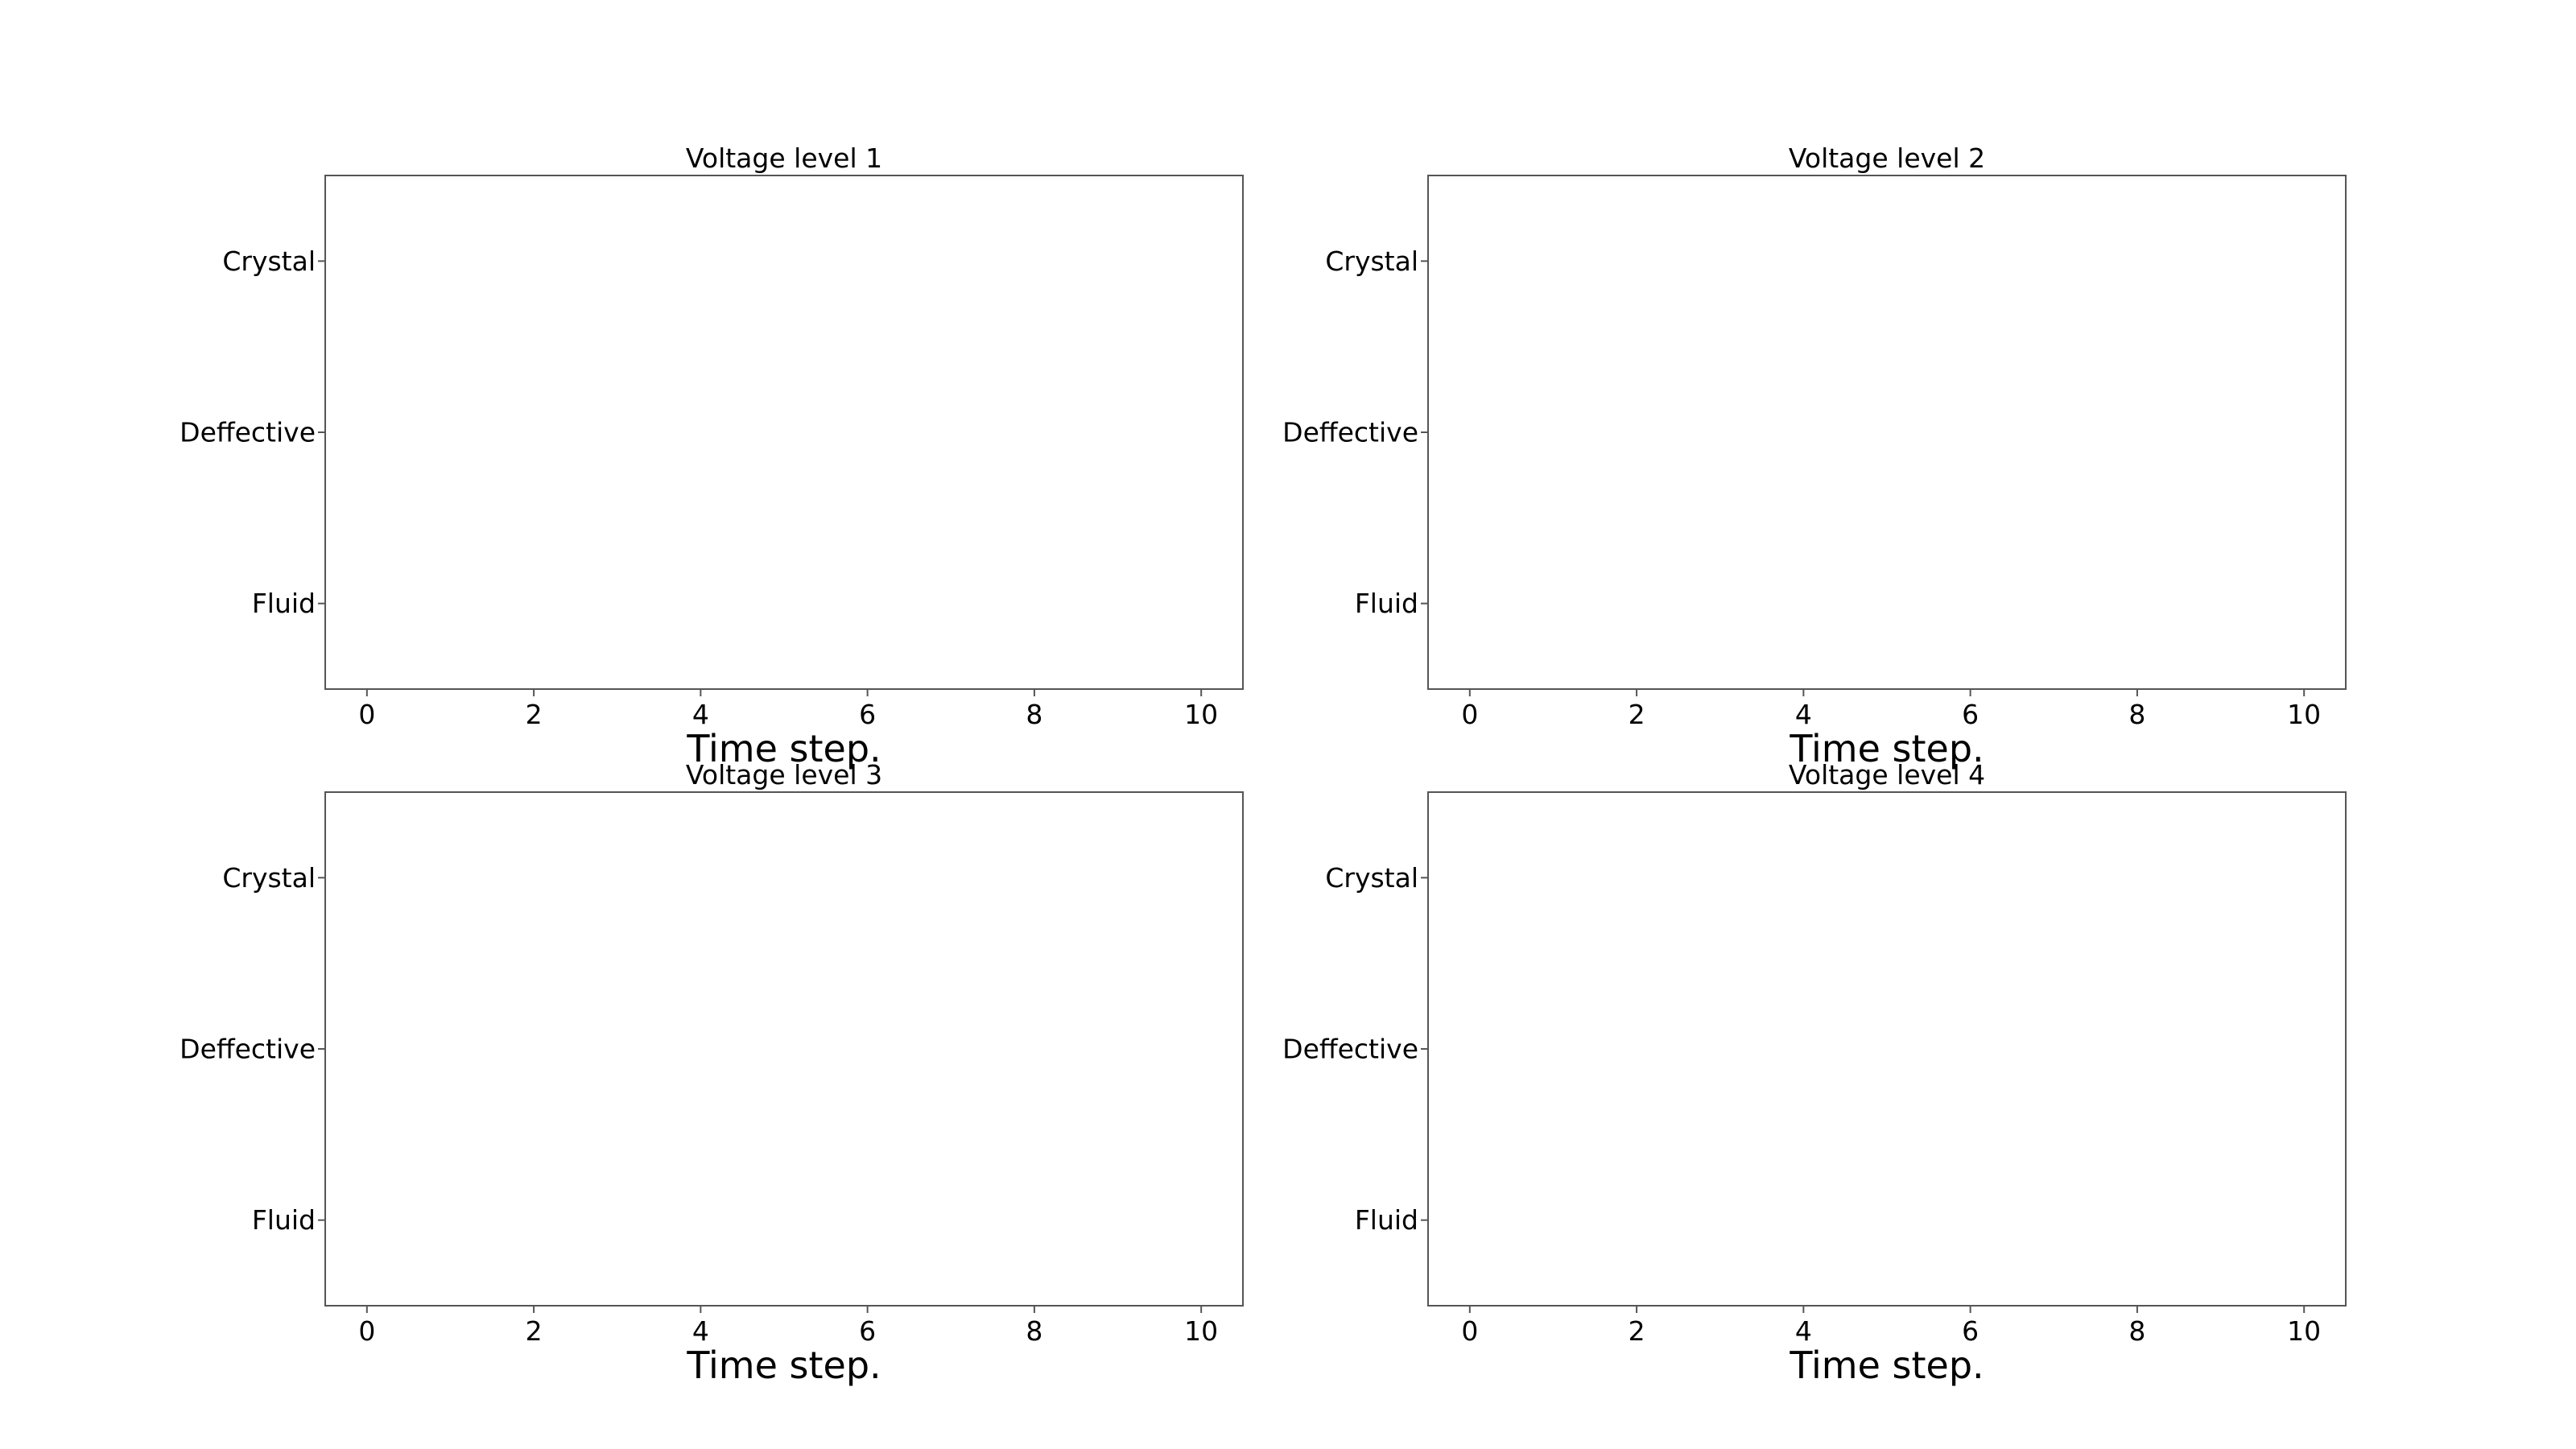 Image resolution: width=2576 pixels, height=1449 pixels. I want to click on chart-title: Voltage level 3, so click(784, 775).